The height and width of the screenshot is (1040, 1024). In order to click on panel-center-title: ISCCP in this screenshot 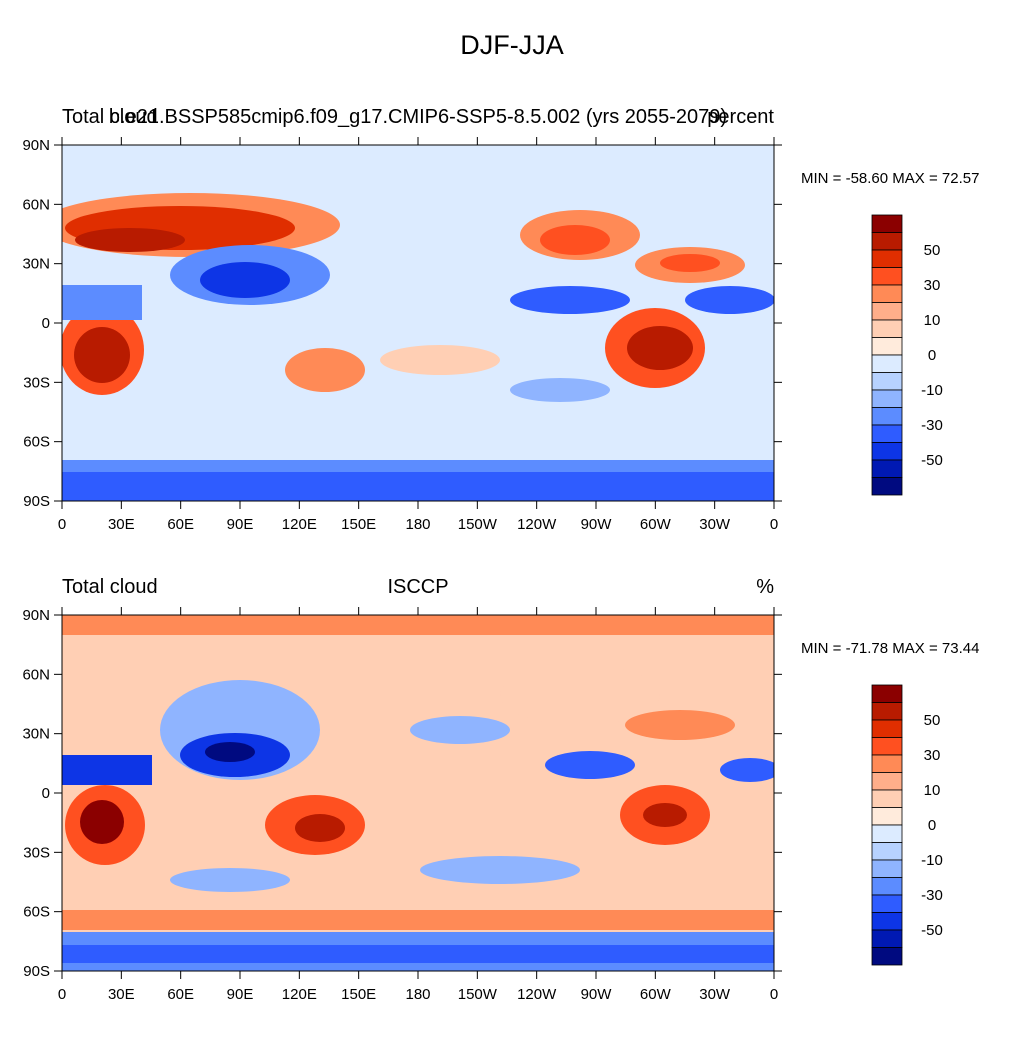, I will do `click(418, 587)`.